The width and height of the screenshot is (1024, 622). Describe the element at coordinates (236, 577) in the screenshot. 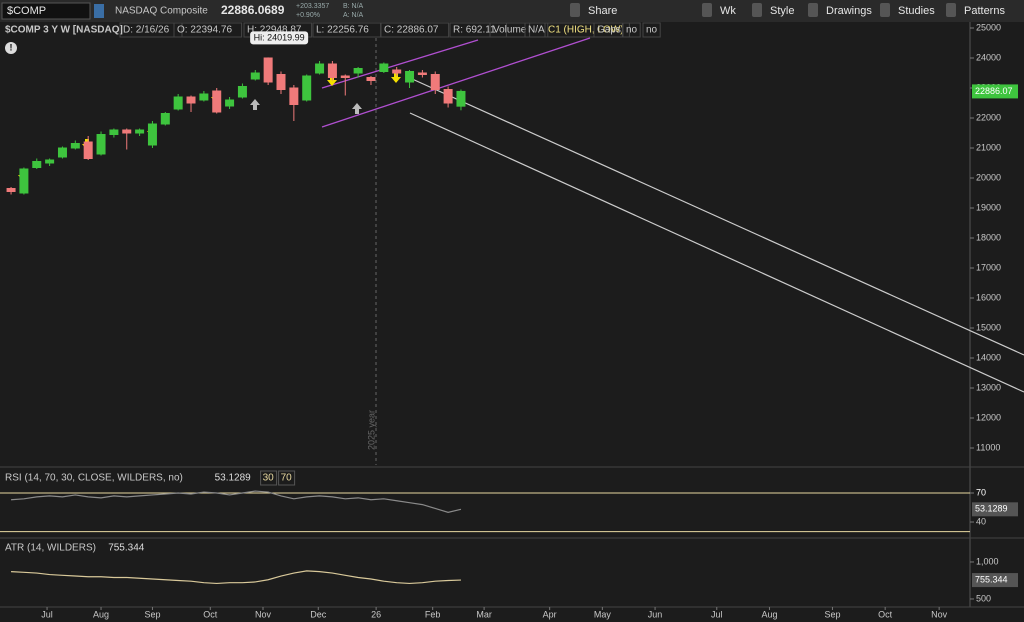

I see `study-line` at that location.